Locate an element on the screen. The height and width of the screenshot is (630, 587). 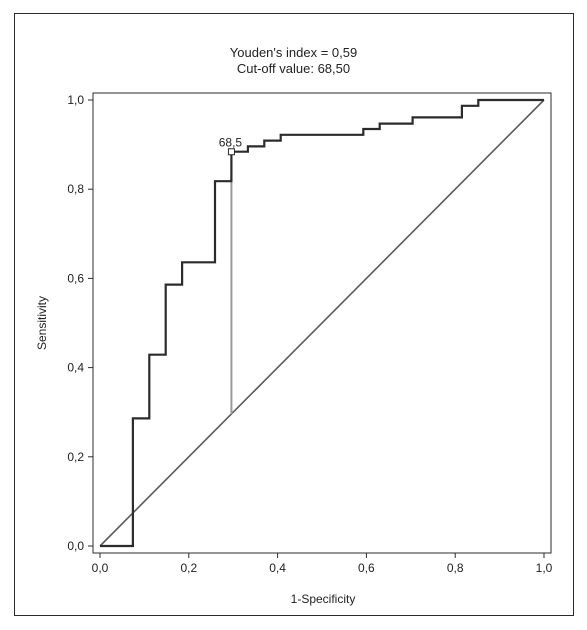
x-tick-label: 1,0 is located at coordinates (544, 568).